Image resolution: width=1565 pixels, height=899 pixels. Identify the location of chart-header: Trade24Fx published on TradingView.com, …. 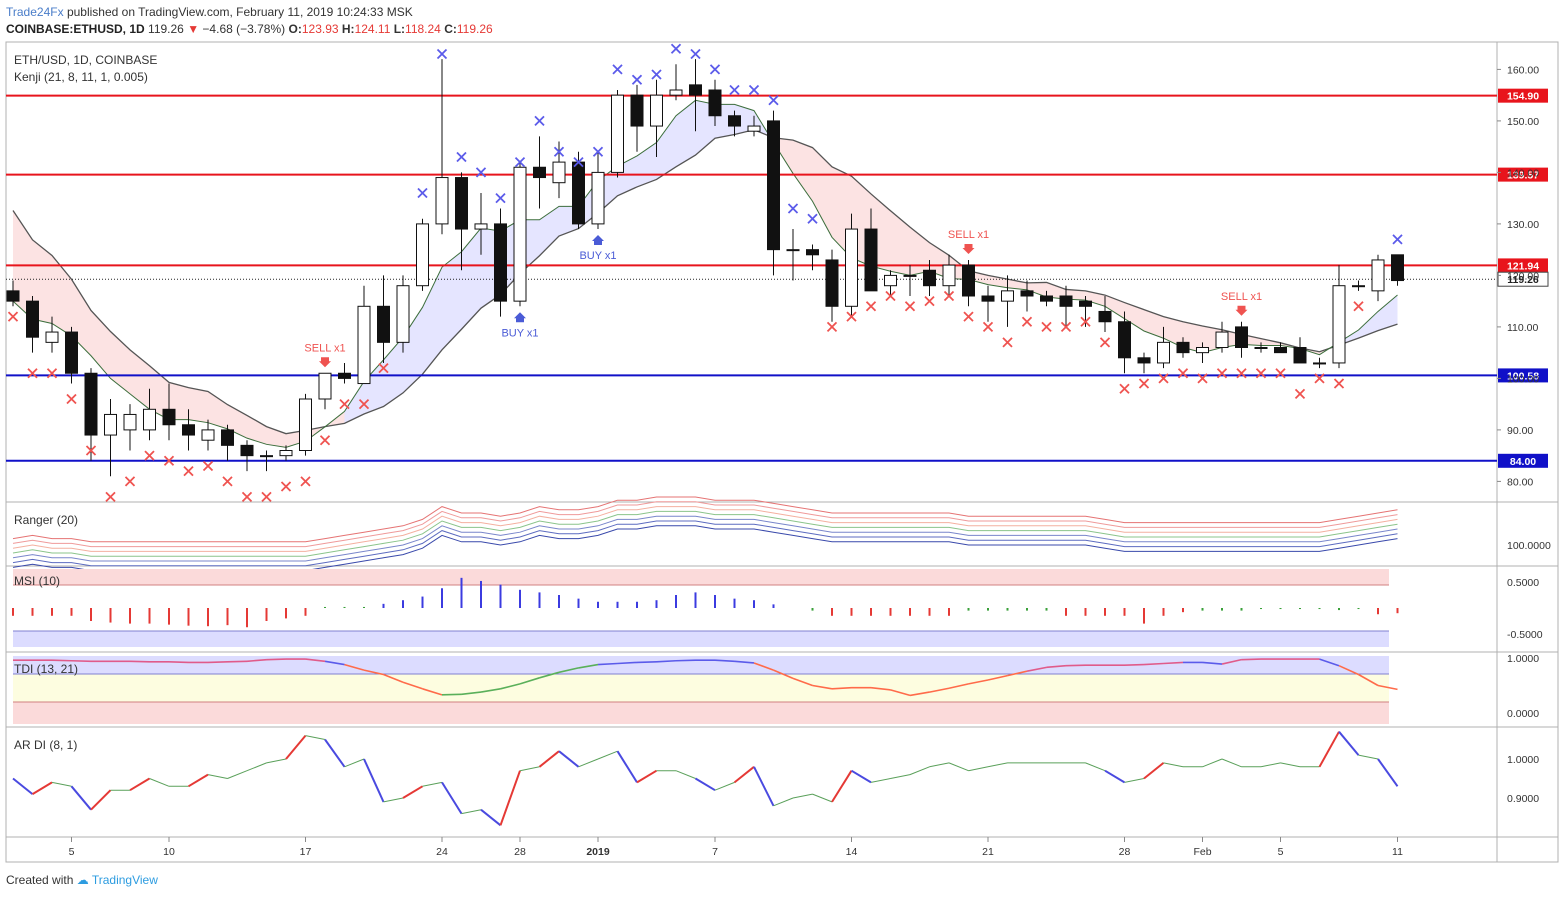
(249, 21).